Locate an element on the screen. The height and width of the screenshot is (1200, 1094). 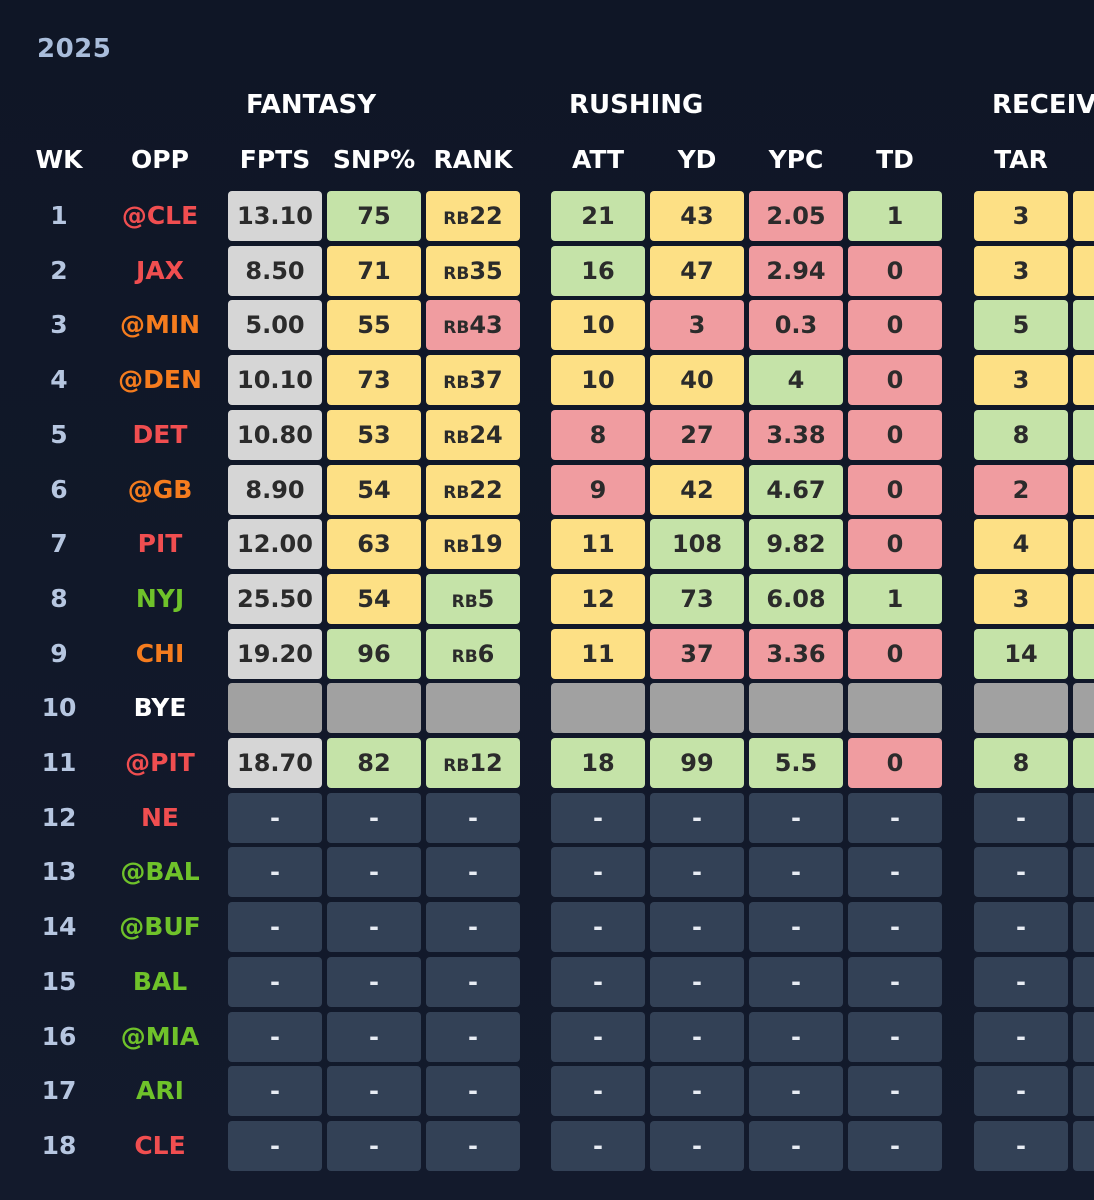
stat-cell-ypc: 5.5 is located at coordinates (796, 763).